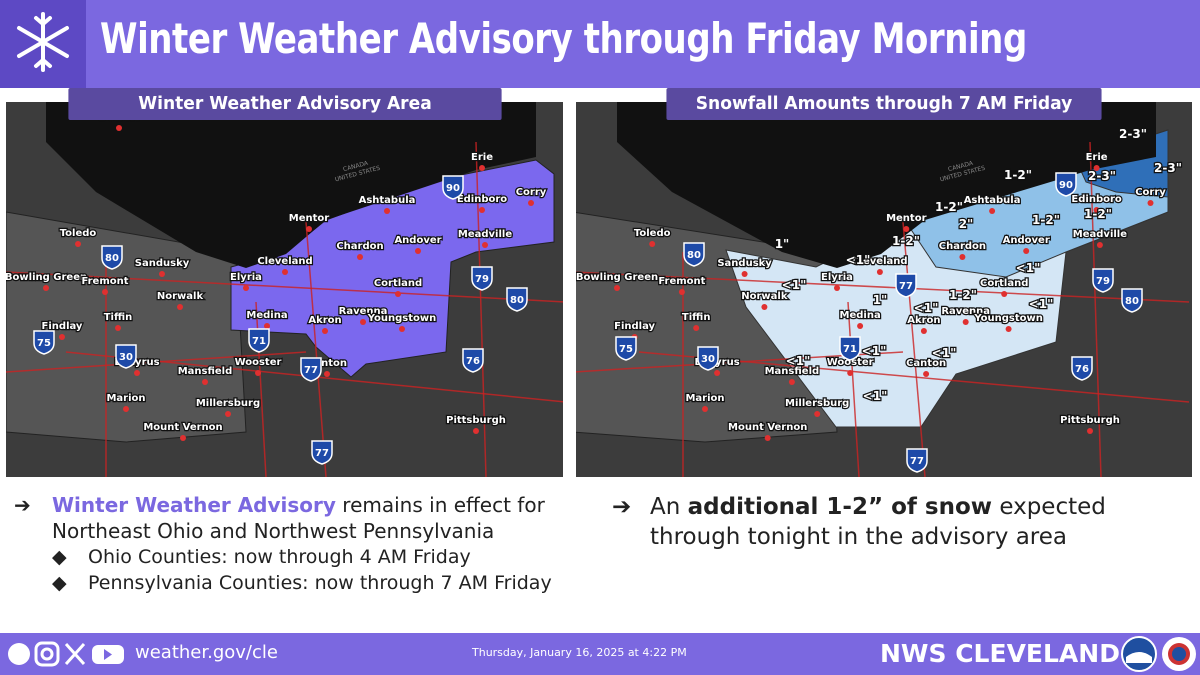 The width and height of the screenshot is (1200, 675). Describe the element at coordinates (1026, 240) in the screenshot. I see `city-label: Andover` at that location.